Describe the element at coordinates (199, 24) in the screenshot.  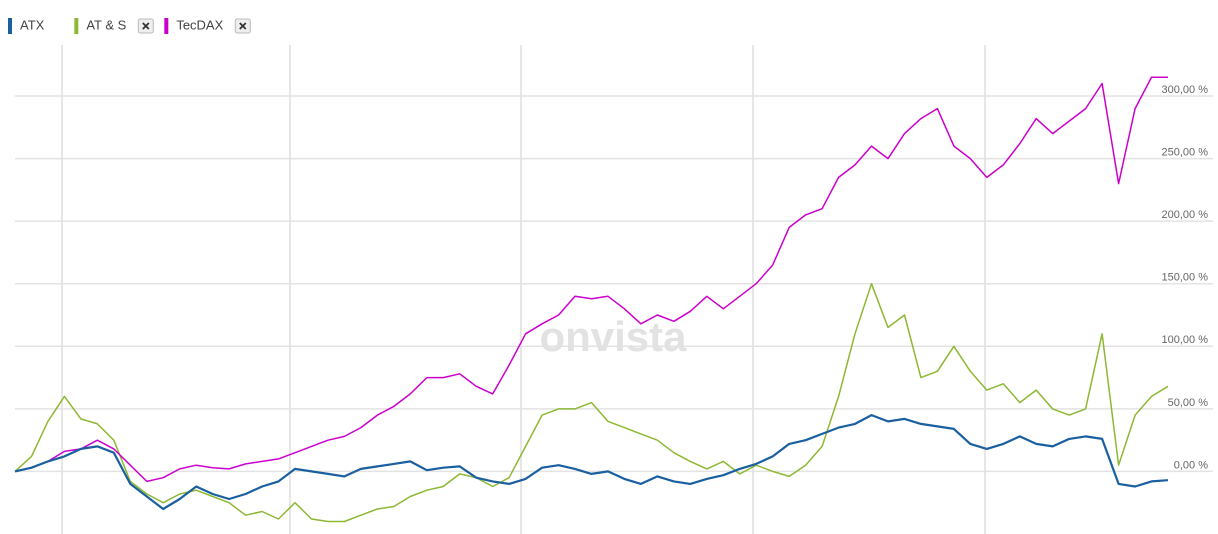
I see `legend-label: TecDAX` at that location.